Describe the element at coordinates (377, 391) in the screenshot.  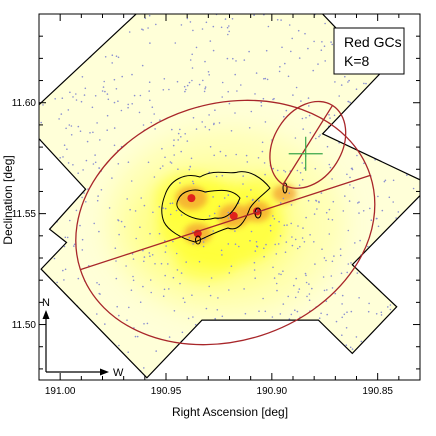
I see `x-tick-label: 190.85` at that location.